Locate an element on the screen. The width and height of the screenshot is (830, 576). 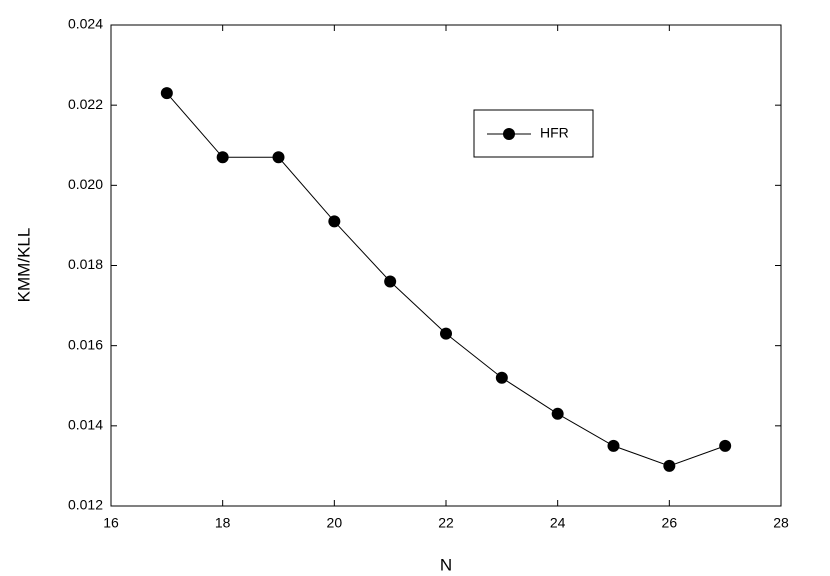
x-tick-label: 16 is located at coordinates (111, 523).